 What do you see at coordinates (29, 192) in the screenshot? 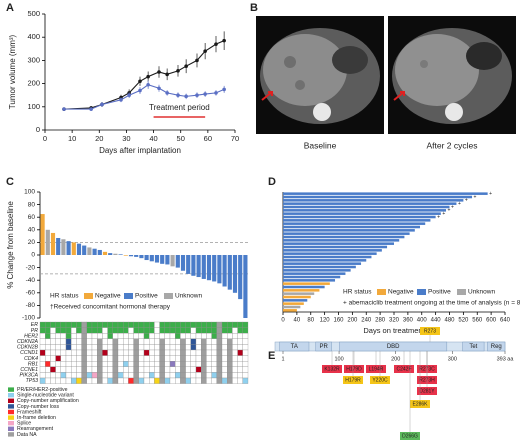
I see `y-tick-label: 100` at bounding box center [29, 192].